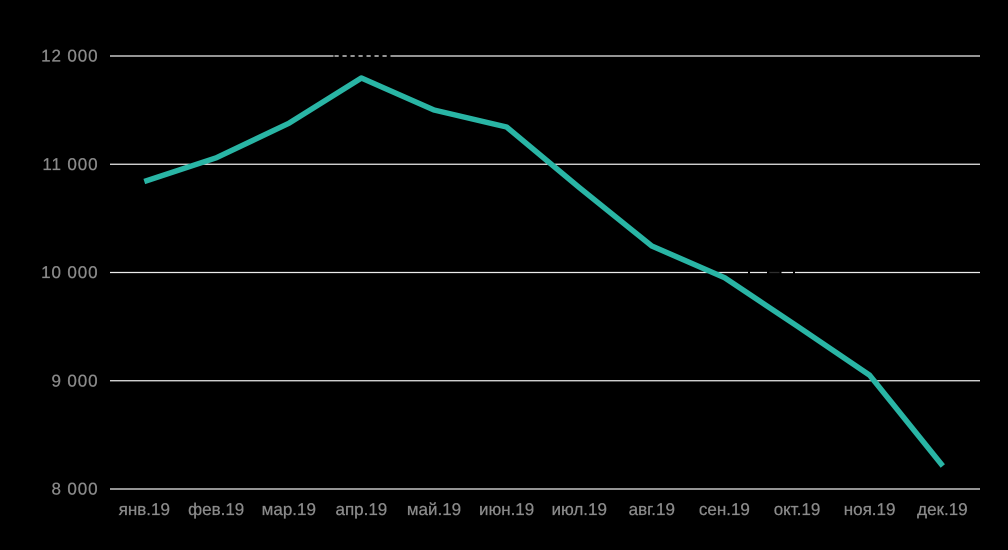 The width and height of the screenshot is (1008, 550). Describe the element at coordinates (362, 509) in the screenshot. I see `svg-text: апр.19` at that location.